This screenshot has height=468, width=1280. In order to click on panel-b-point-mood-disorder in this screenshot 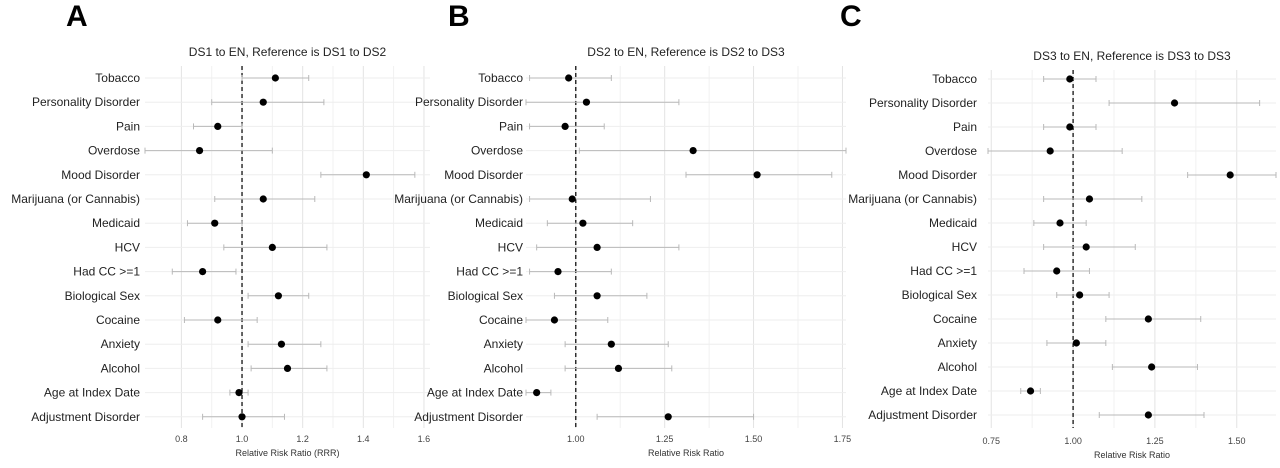, I will do `click(757, 175)`.